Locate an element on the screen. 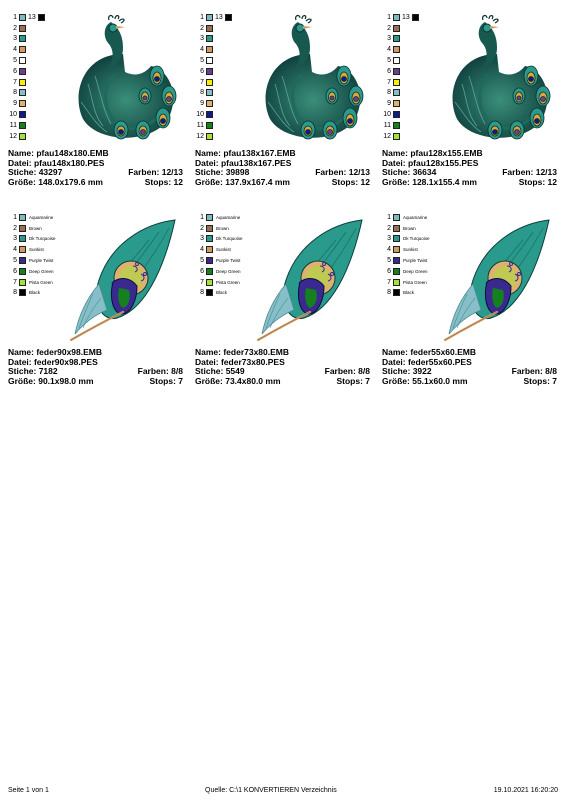 The width and height of the screenshot is (566, 800). thread-swatch-row: 9 is located at coordinates (213, 103).